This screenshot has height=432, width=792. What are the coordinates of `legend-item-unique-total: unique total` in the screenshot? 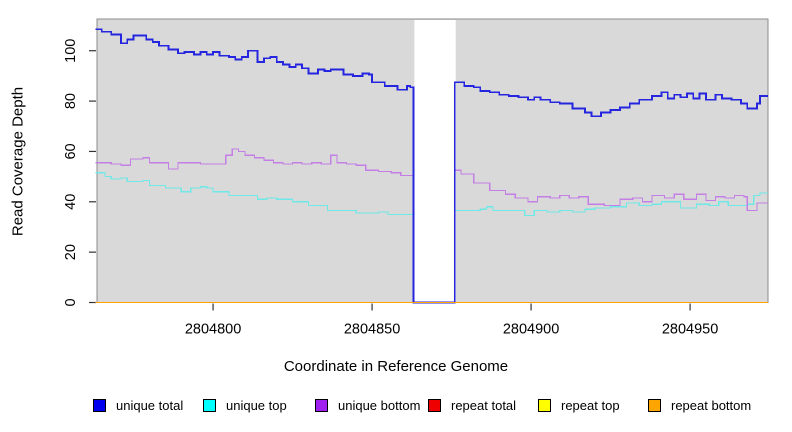 It's located at (138, 405).